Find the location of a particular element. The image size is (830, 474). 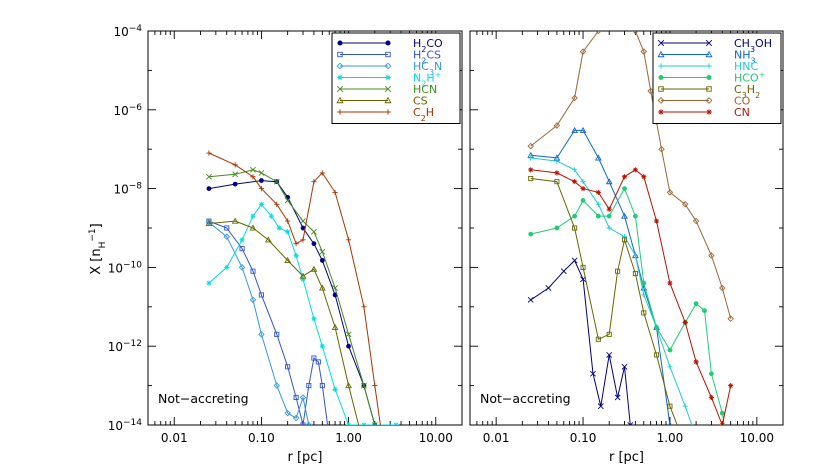

legend-item: HCN is located at coordinates (386, 89).